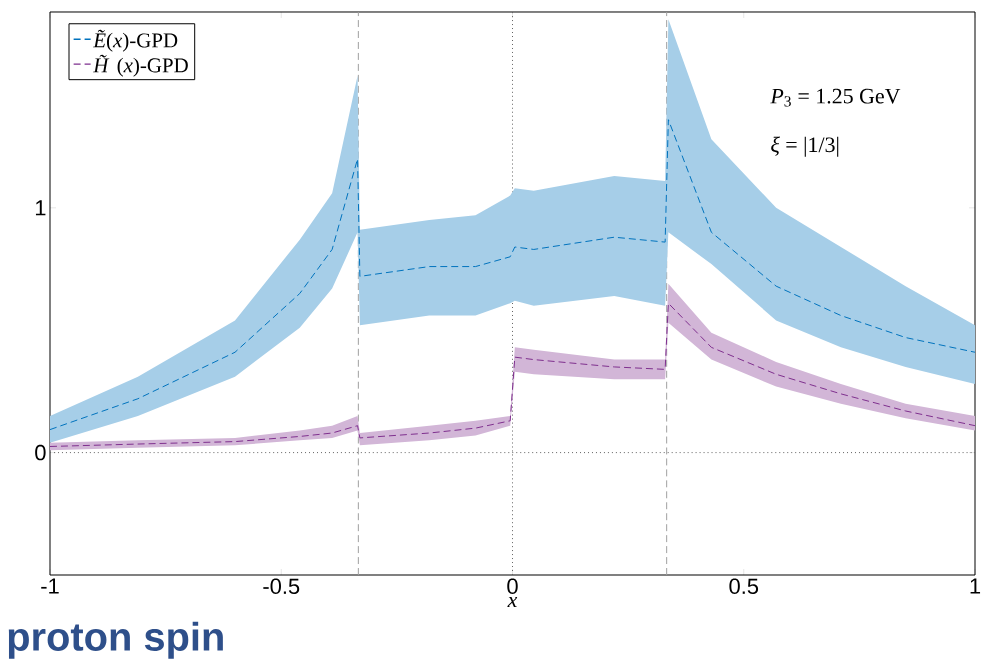 The width and height of the screenshot is (1006, 663). Describe the element at coordinates (135, 40) in the screenshot. I see `legend-label: Ẽ(x)-GPD` at that location.